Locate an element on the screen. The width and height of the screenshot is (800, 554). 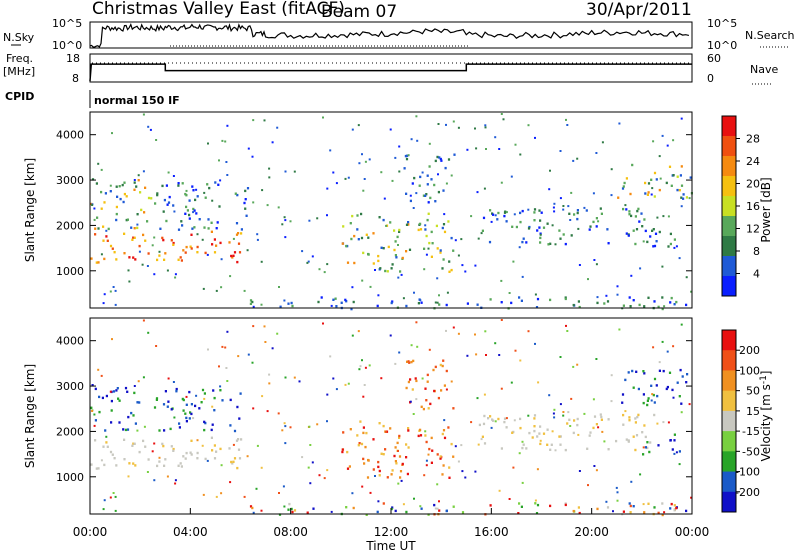
nsky-strip: N.Sky 10^5 10^0 10^5 10^0 N.Search is located at coordinates (399, 34).